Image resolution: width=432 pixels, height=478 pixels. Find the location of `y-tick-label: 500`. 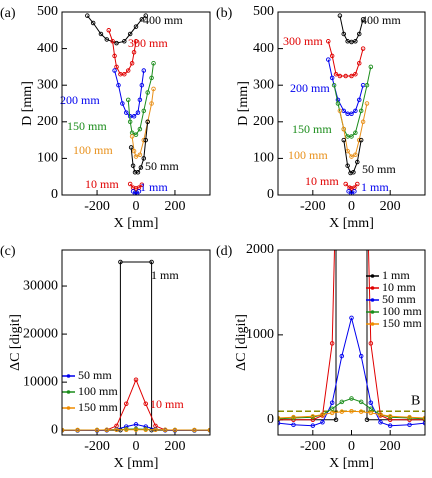

y-tick-label: 500 is located at coordinates (263, 11).